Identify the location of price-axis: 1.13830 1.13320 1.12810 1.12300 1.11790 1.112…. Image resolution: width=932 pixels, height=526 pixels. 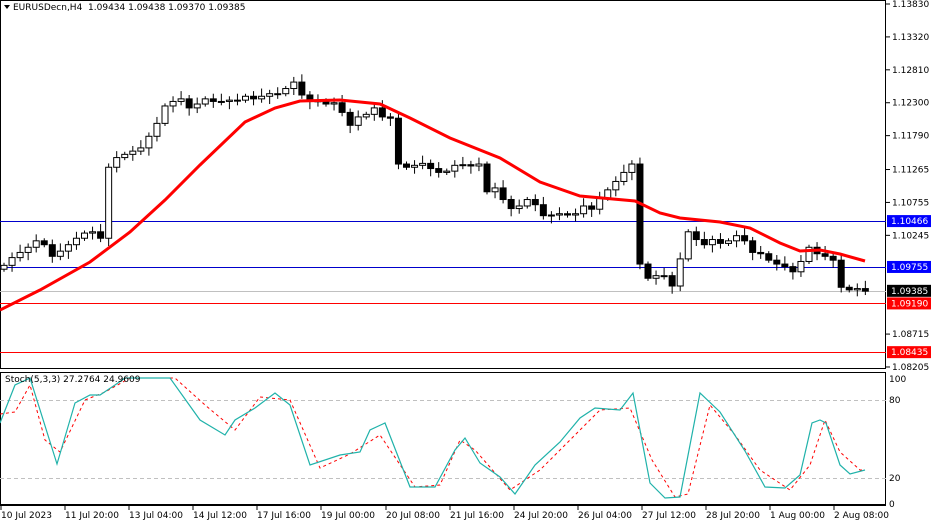
(908, 186).